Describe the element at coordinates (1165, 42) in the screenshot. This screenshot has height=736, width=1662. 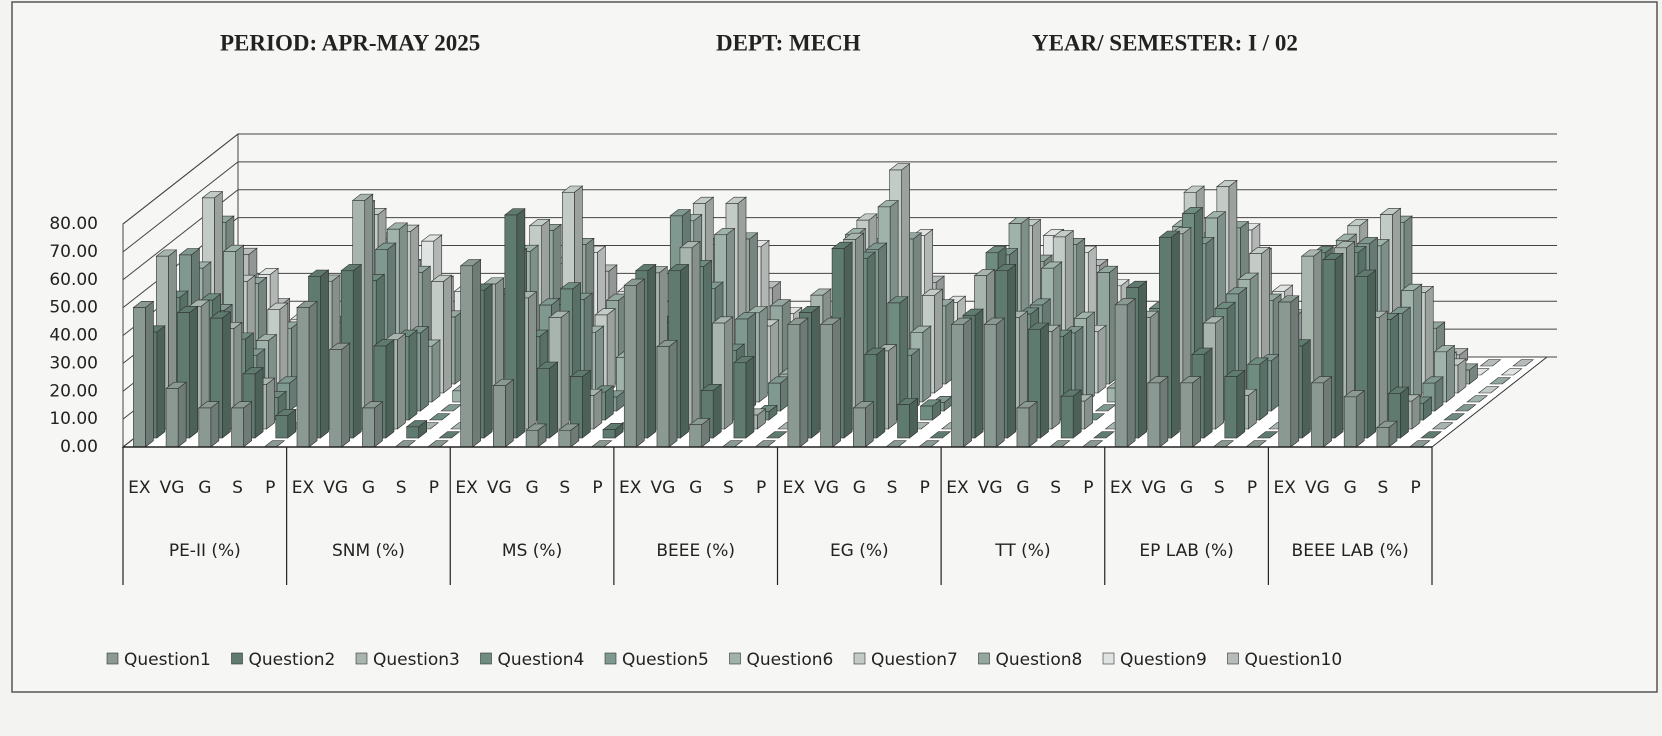
I see `chart-caption: YEAR/ SEMESTER: I / 02` at that location.